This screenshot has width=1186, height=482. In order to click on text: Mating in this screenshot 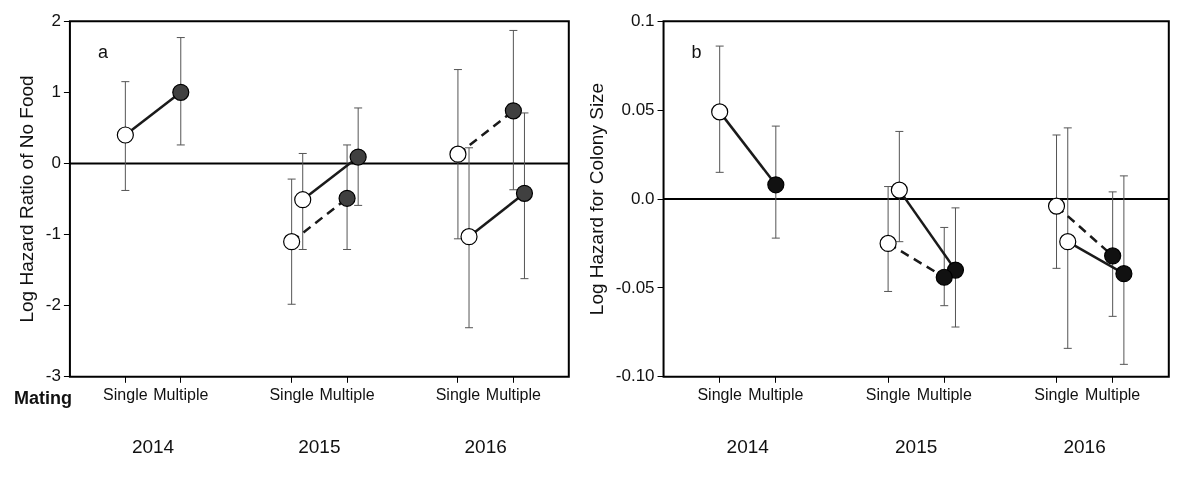, I will do `click(42, 397)`.